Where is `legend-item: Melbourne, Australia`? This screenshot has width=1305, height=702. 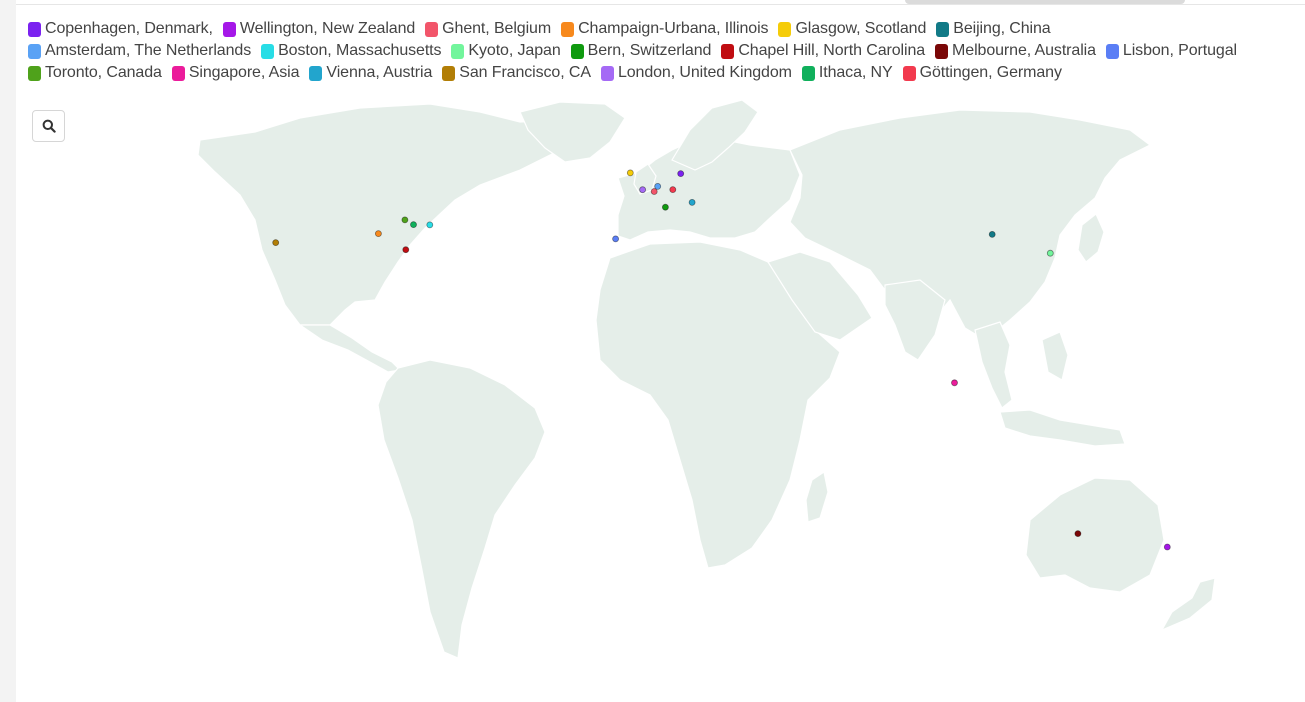
legend-item: Melbourne, Australia is located at coordinates (1015, 51).